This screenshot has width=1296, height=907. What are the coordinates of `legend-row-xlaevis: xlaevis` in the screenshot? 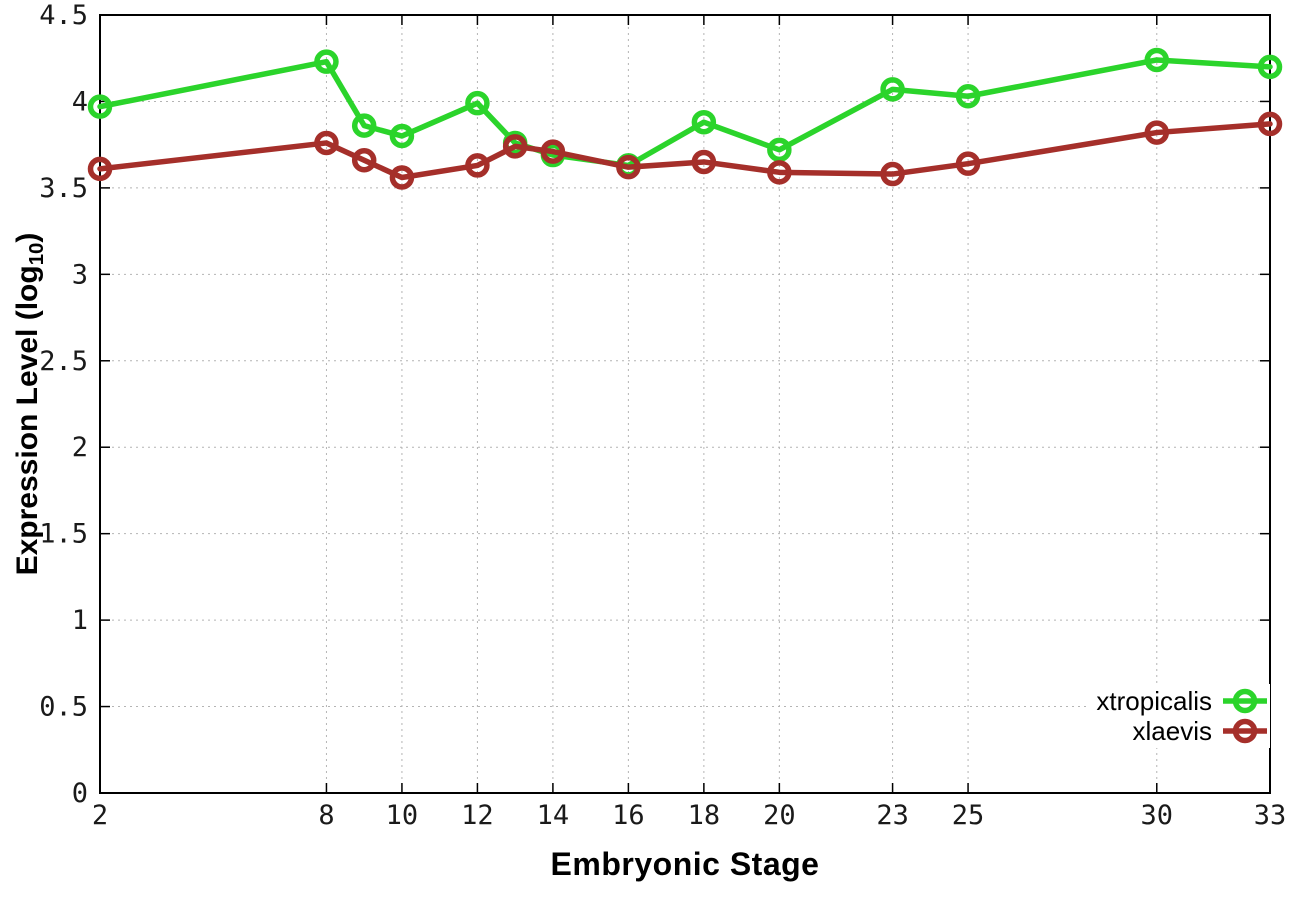 It's located at (1182, 731).